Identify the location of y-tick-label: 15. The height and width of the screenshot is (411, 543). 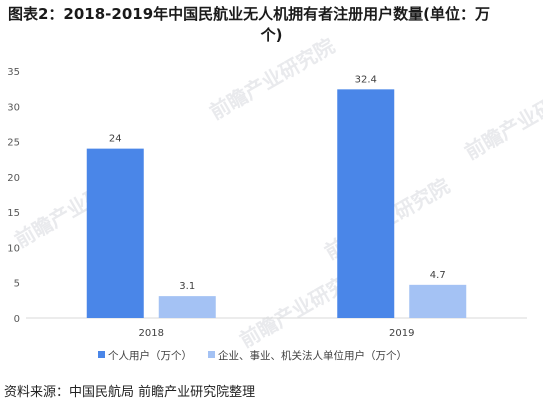
(13, 213).